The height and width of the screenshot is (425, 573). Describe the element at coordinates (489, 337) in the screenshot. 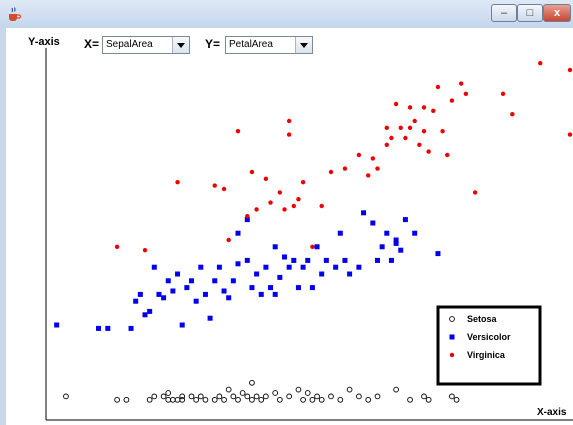

I see `legend-versicolor-label: Versicolor` at that location.